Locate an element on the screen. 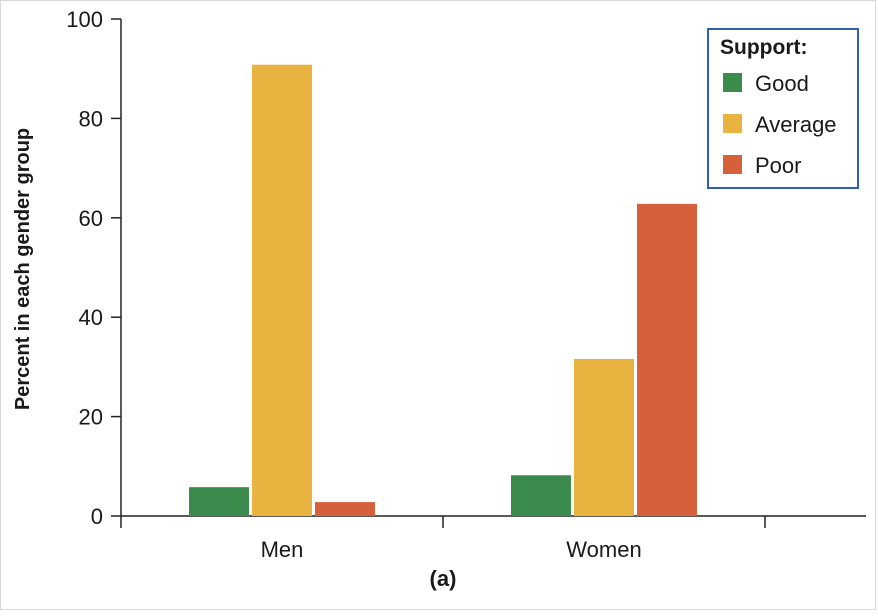  bar-poor-women is located at coordinates (667, 359).